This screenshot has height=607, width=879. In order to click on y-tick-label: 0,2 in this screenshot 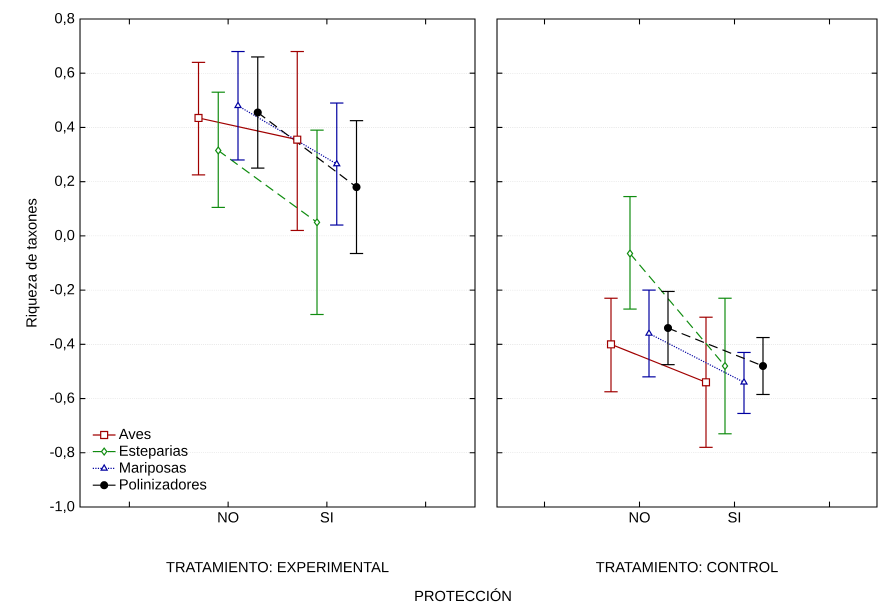, I will do `click(64, 182)`.